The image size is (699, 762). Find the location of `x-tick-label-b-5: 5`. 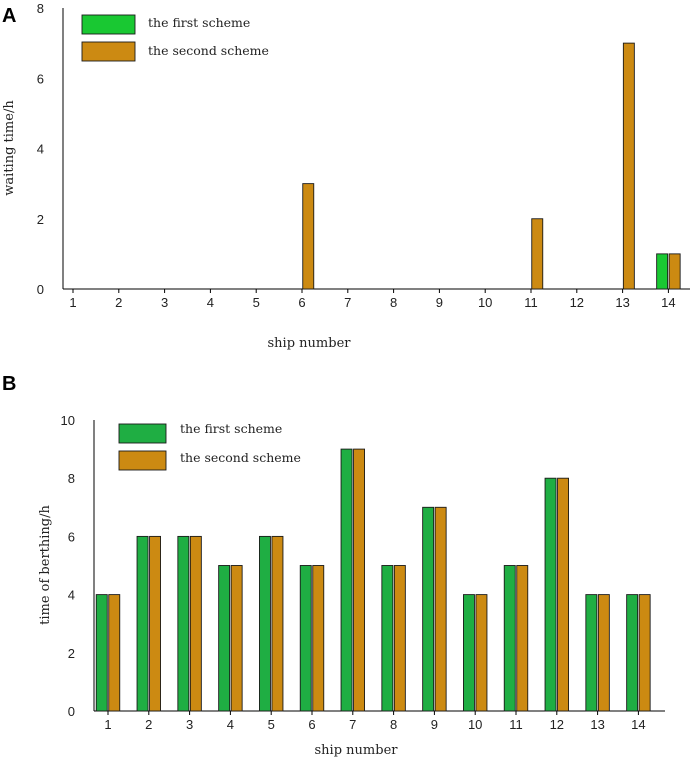

x-tick-label-b-5: 5 is located at coordinates (271, 724).